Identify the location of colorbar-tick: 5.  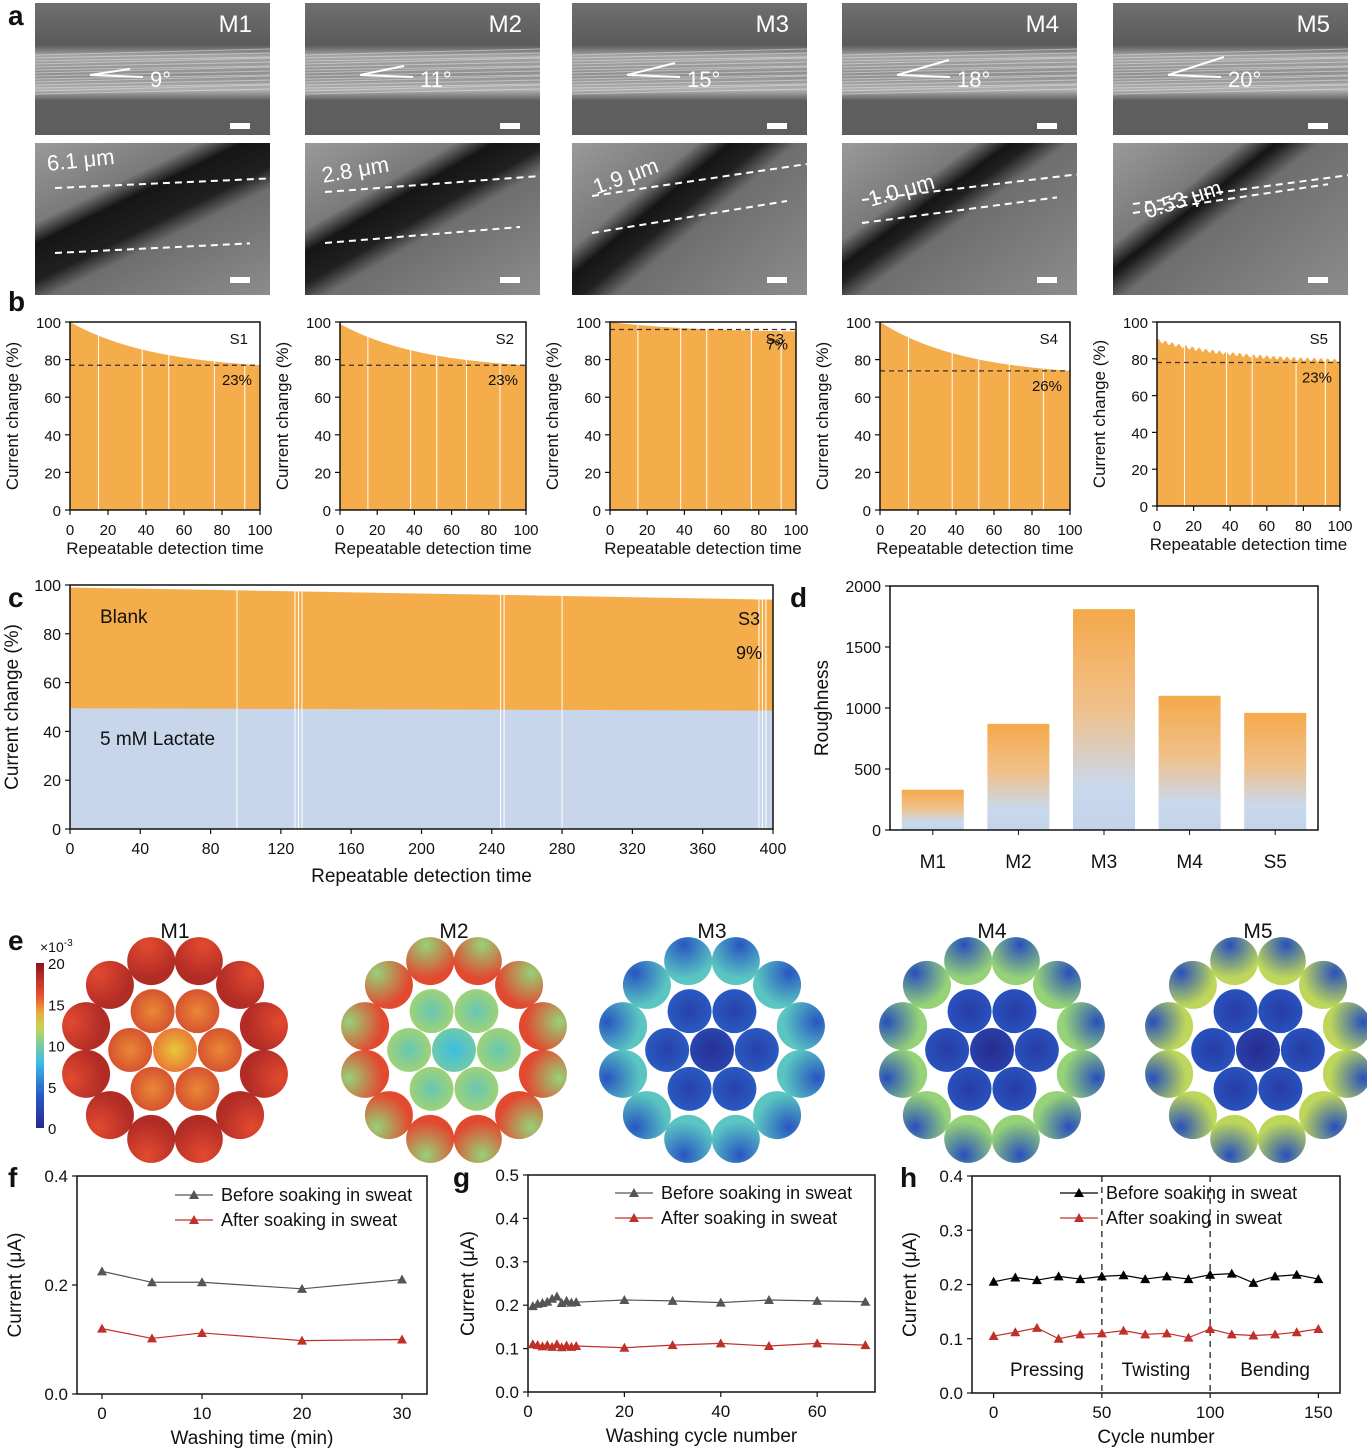
(52, 1088).